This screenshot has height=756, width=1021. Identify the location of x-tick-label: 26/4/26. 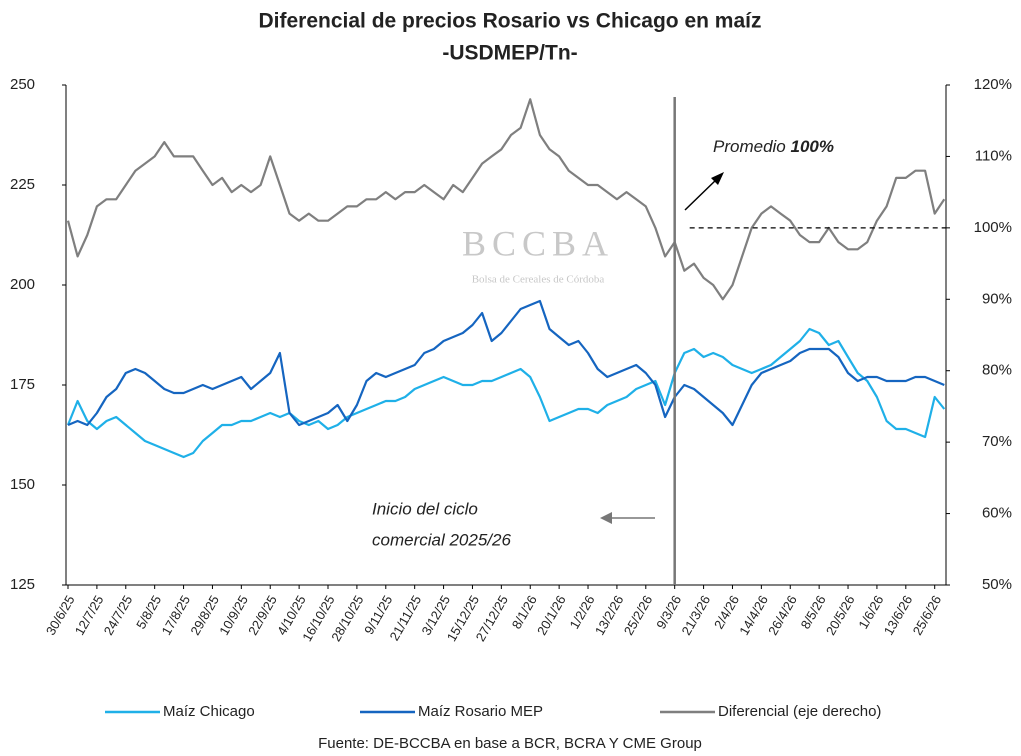
(782, 615).